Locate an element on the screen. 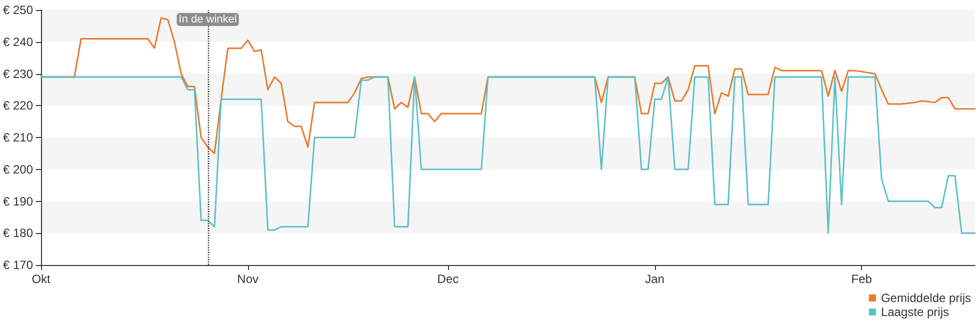  y-tick-label: € 180 is located at coordinates (18, 233).